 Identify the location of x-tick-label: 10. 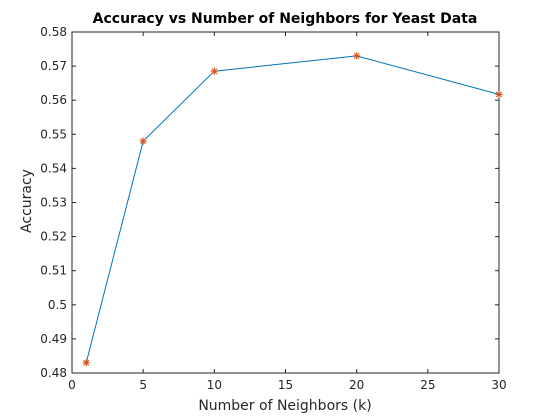
(214, 385).